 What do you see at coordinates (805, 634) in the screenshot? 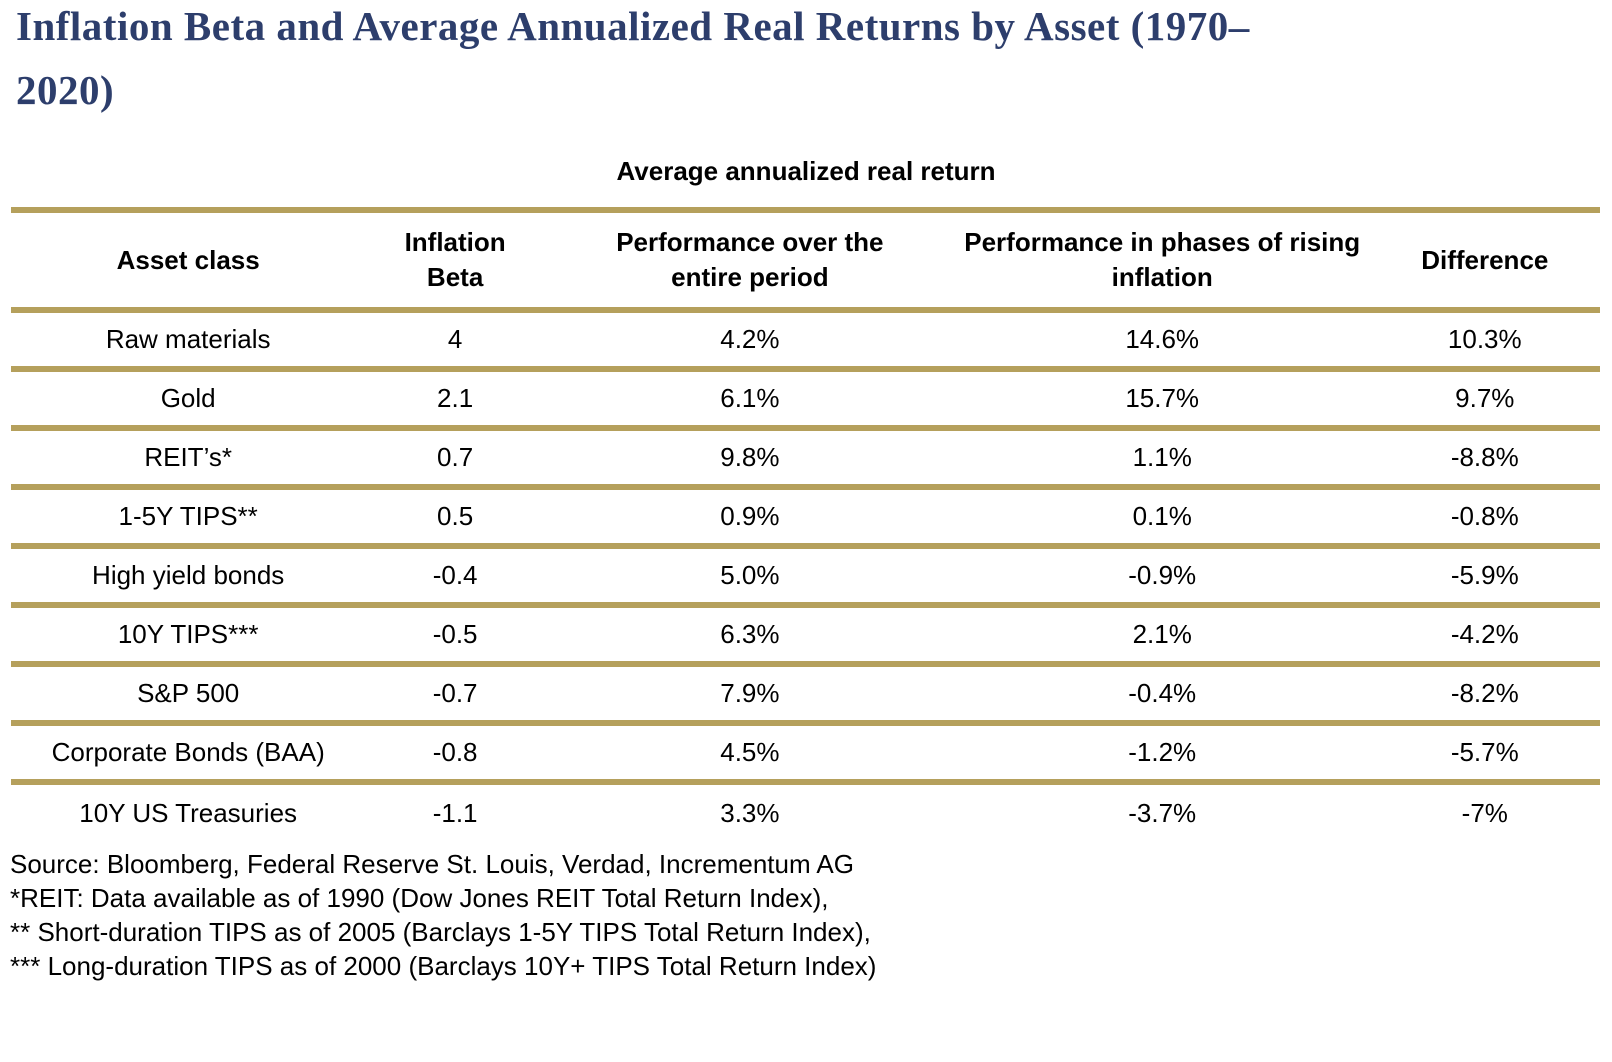
I see `table-row-10y-tips: 10Y TIPS*** -0.5 6.3% 2.1% -4.2%` at bounding box center [805, 634].